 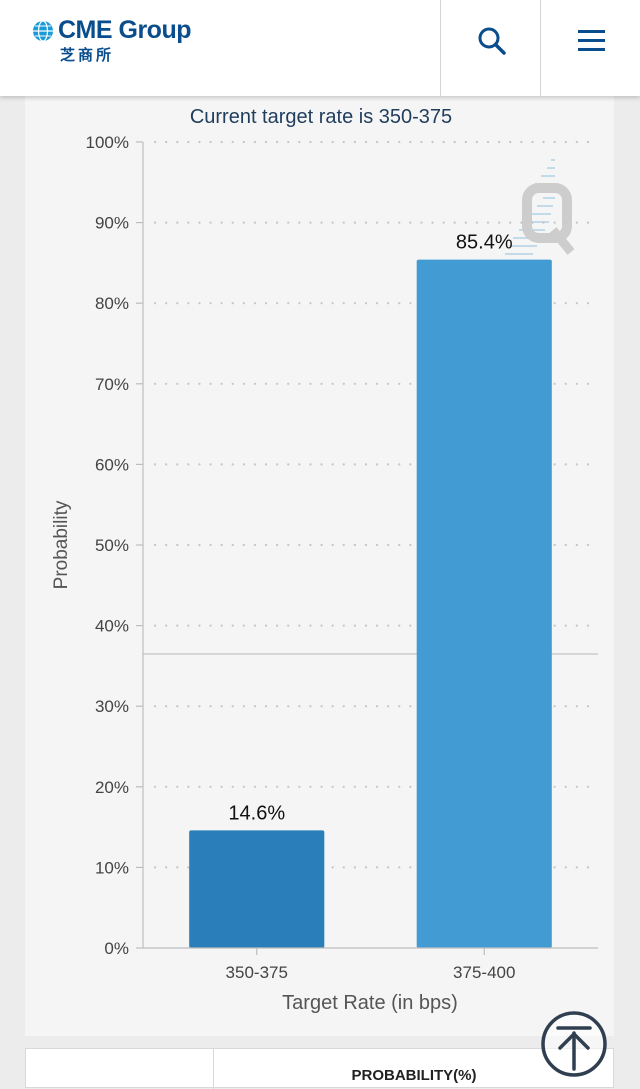 What do you see at coordinates (125, 30) in the screenshot?
I see `brand-name: CME Group` at bounding box center [125, 30].